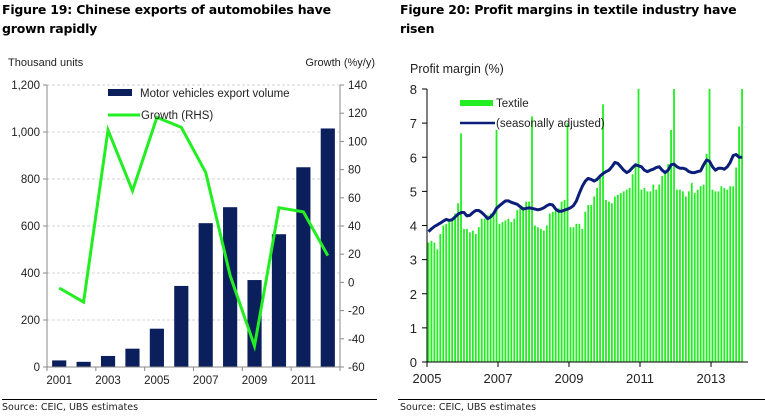 Image resolution: width=765 pixels, height=418 pixels. Describe the element at coordinates (340, 63) in the screenshot. I see `right-y-axis-title: Growth (%y/y)` at that location.